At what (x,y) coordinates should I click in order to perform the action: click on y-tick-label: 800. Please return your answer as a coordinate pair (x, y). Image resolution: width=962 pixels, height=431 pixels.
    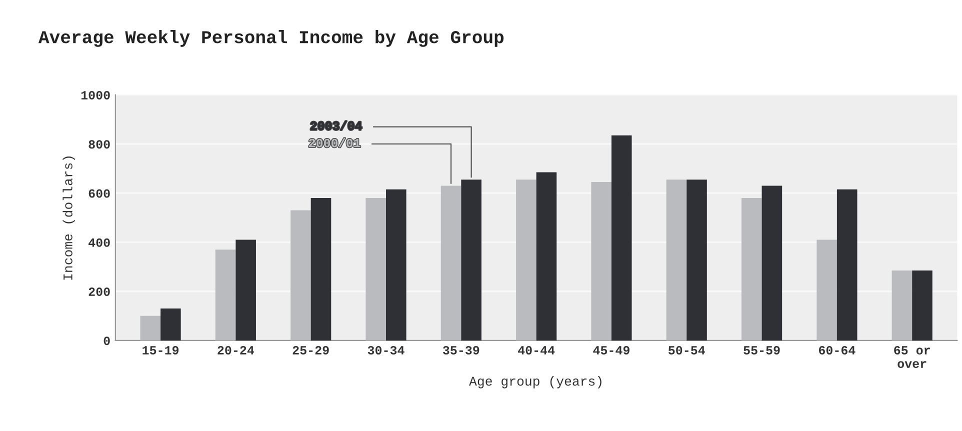
    Looking at the image, I should click on (99, 144).